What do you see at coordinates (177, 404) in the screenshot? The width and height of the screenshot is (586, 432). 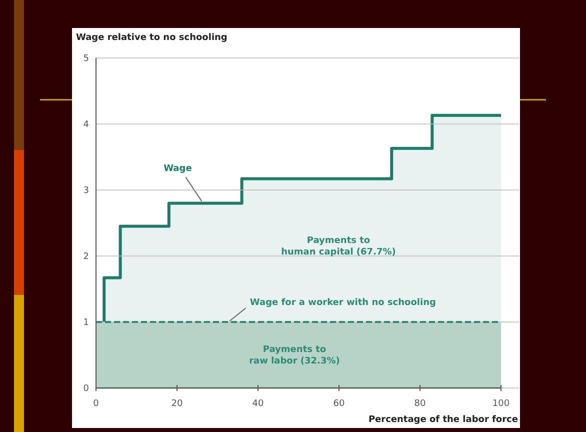 I see `x-tick-label: 20` at bounding box center [177, 404].